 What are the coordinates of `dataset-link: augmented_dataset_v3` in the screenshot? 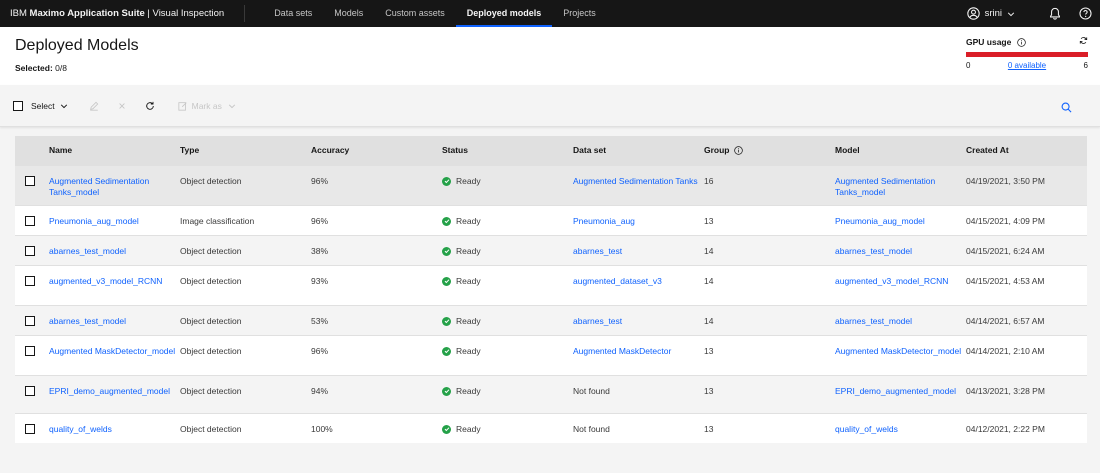 It's located at (617, 280).